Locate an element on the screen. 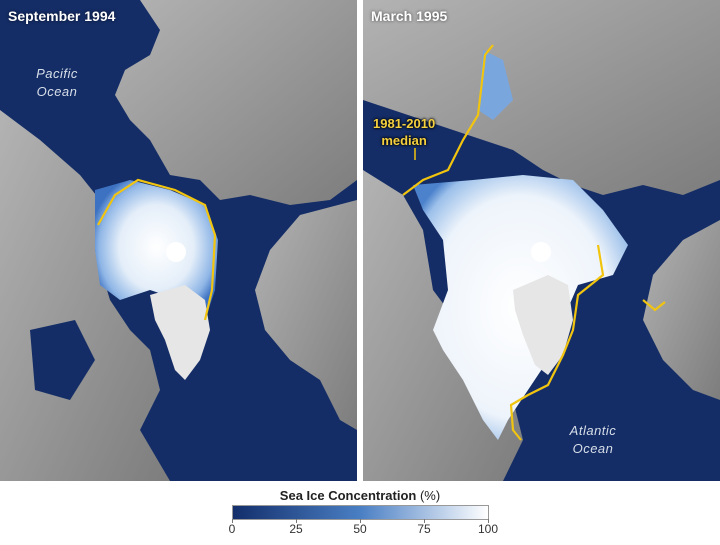  legend-tick-label: 0 is located at coordinates (232, 529).